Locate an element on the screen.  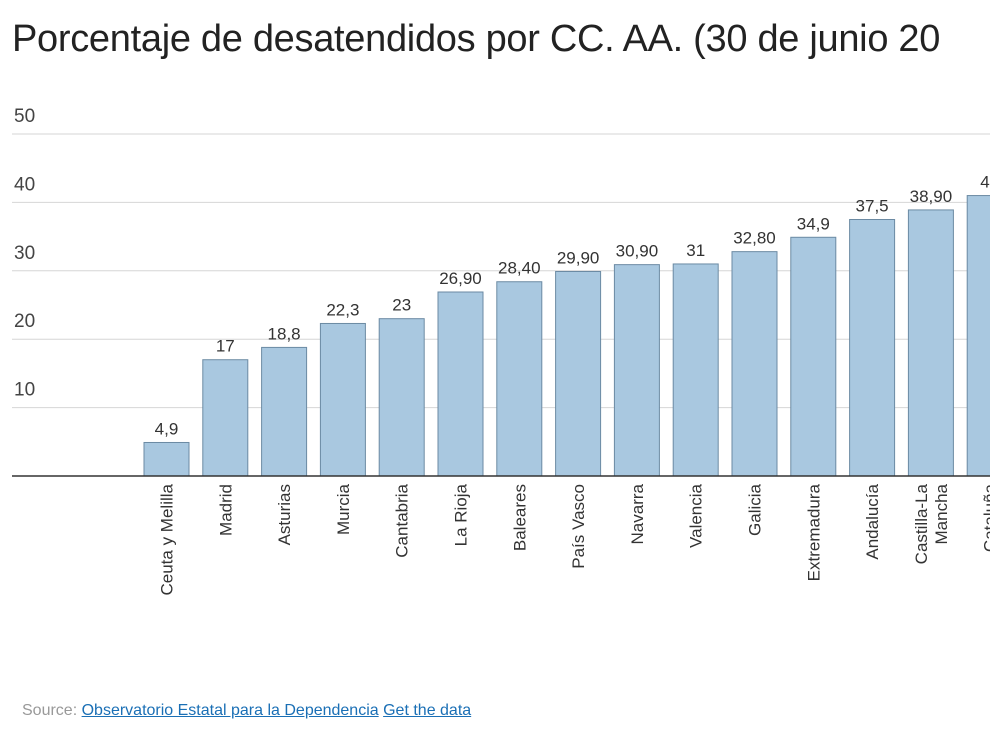
source-link: Observatorio Estatal para la Dependencia is located at coordinates (230, 710).